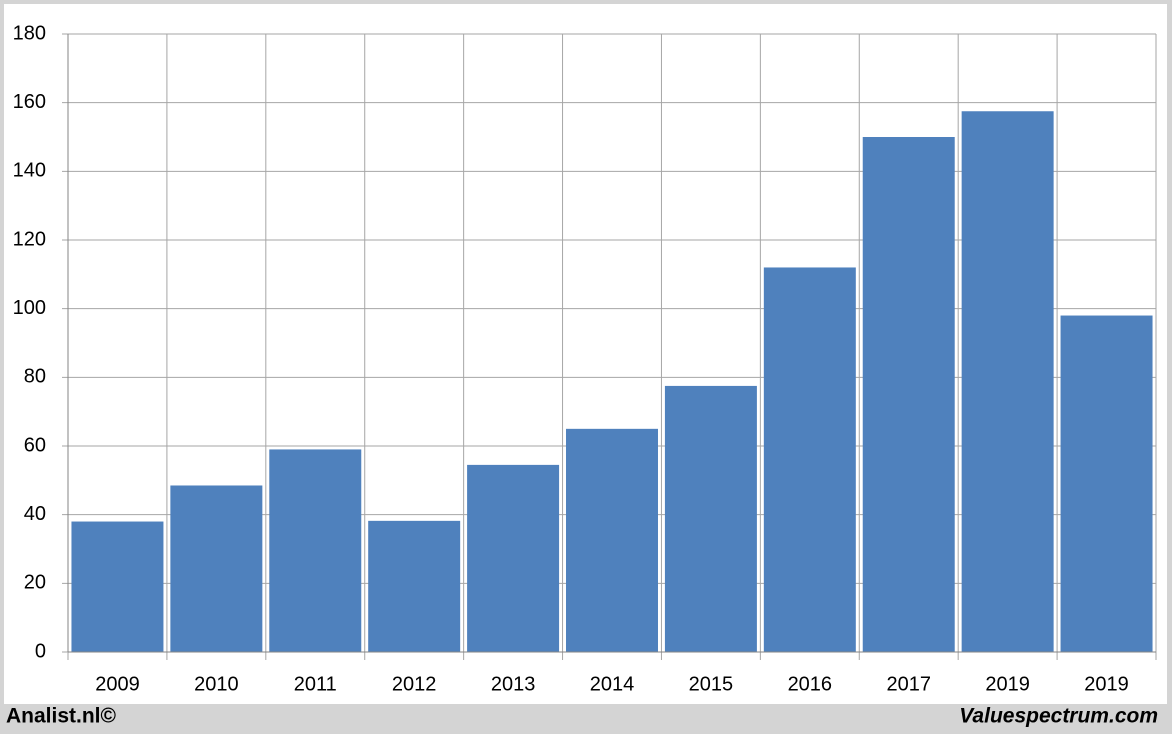 The height and width of the screenshot is (734, 1172). I want to click on x-tick-label: 2011, so click(315, 684).